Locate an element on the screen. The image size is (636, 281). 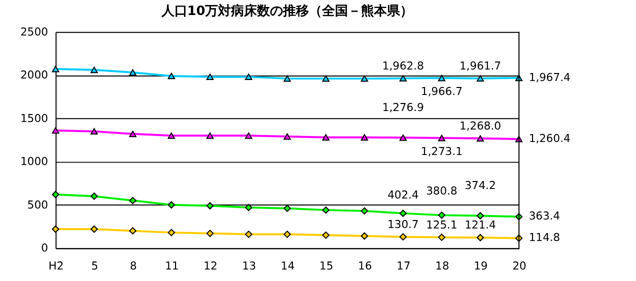
x-tick-label: 8 is located at coordinates (133, 265).